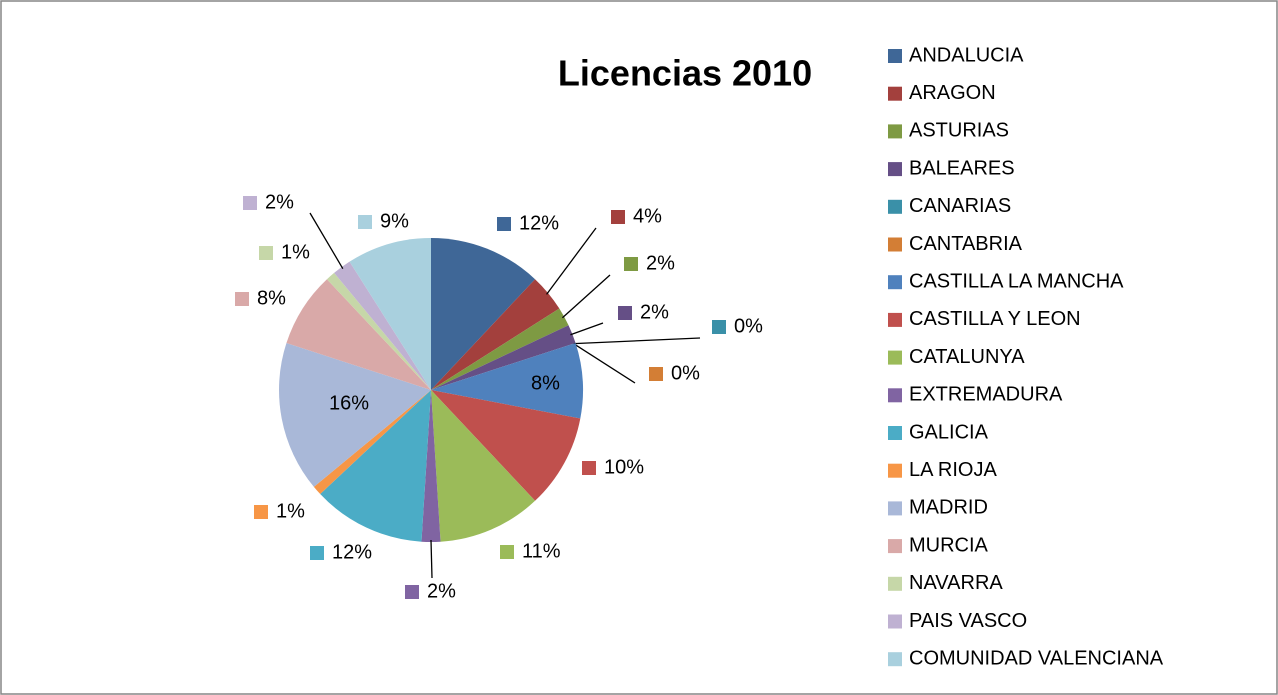 The image size is (1278, 695). What do you see at coordinates (394, 221) in the screenshot?
I see `data-label: 9%` at bounding box center [394, 221].